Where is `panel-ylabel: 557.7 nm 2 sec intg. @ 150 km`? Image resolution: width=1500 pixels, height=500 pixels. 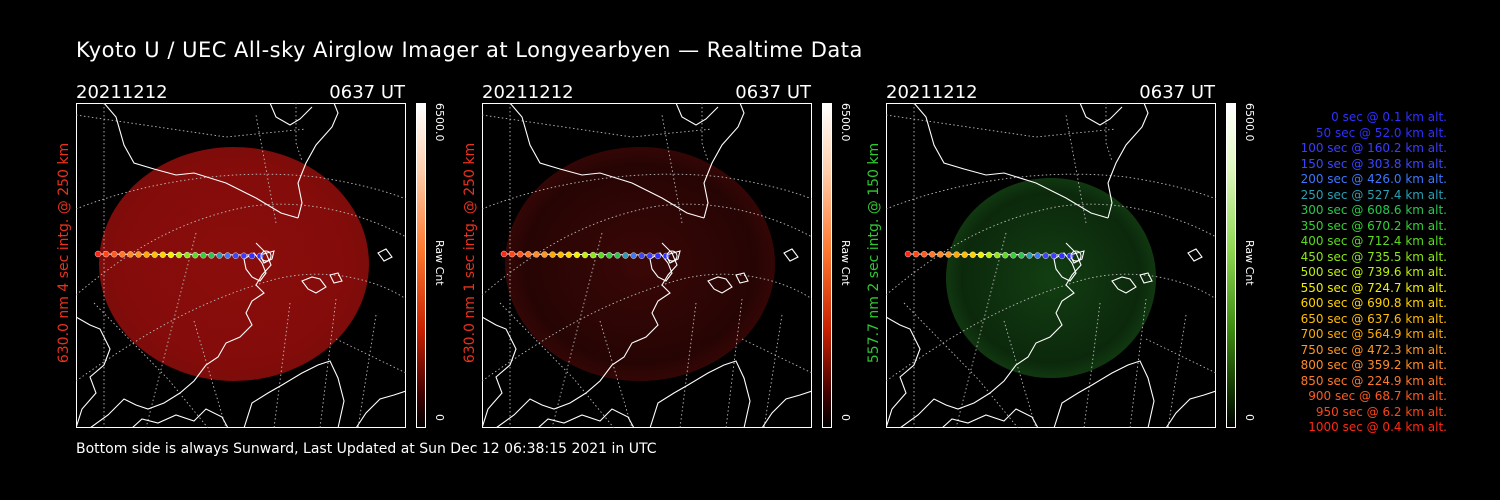
panel-ylabel: 557.7 nm 2 sec intg. @ 150 km is located at coordinates (874, 253).